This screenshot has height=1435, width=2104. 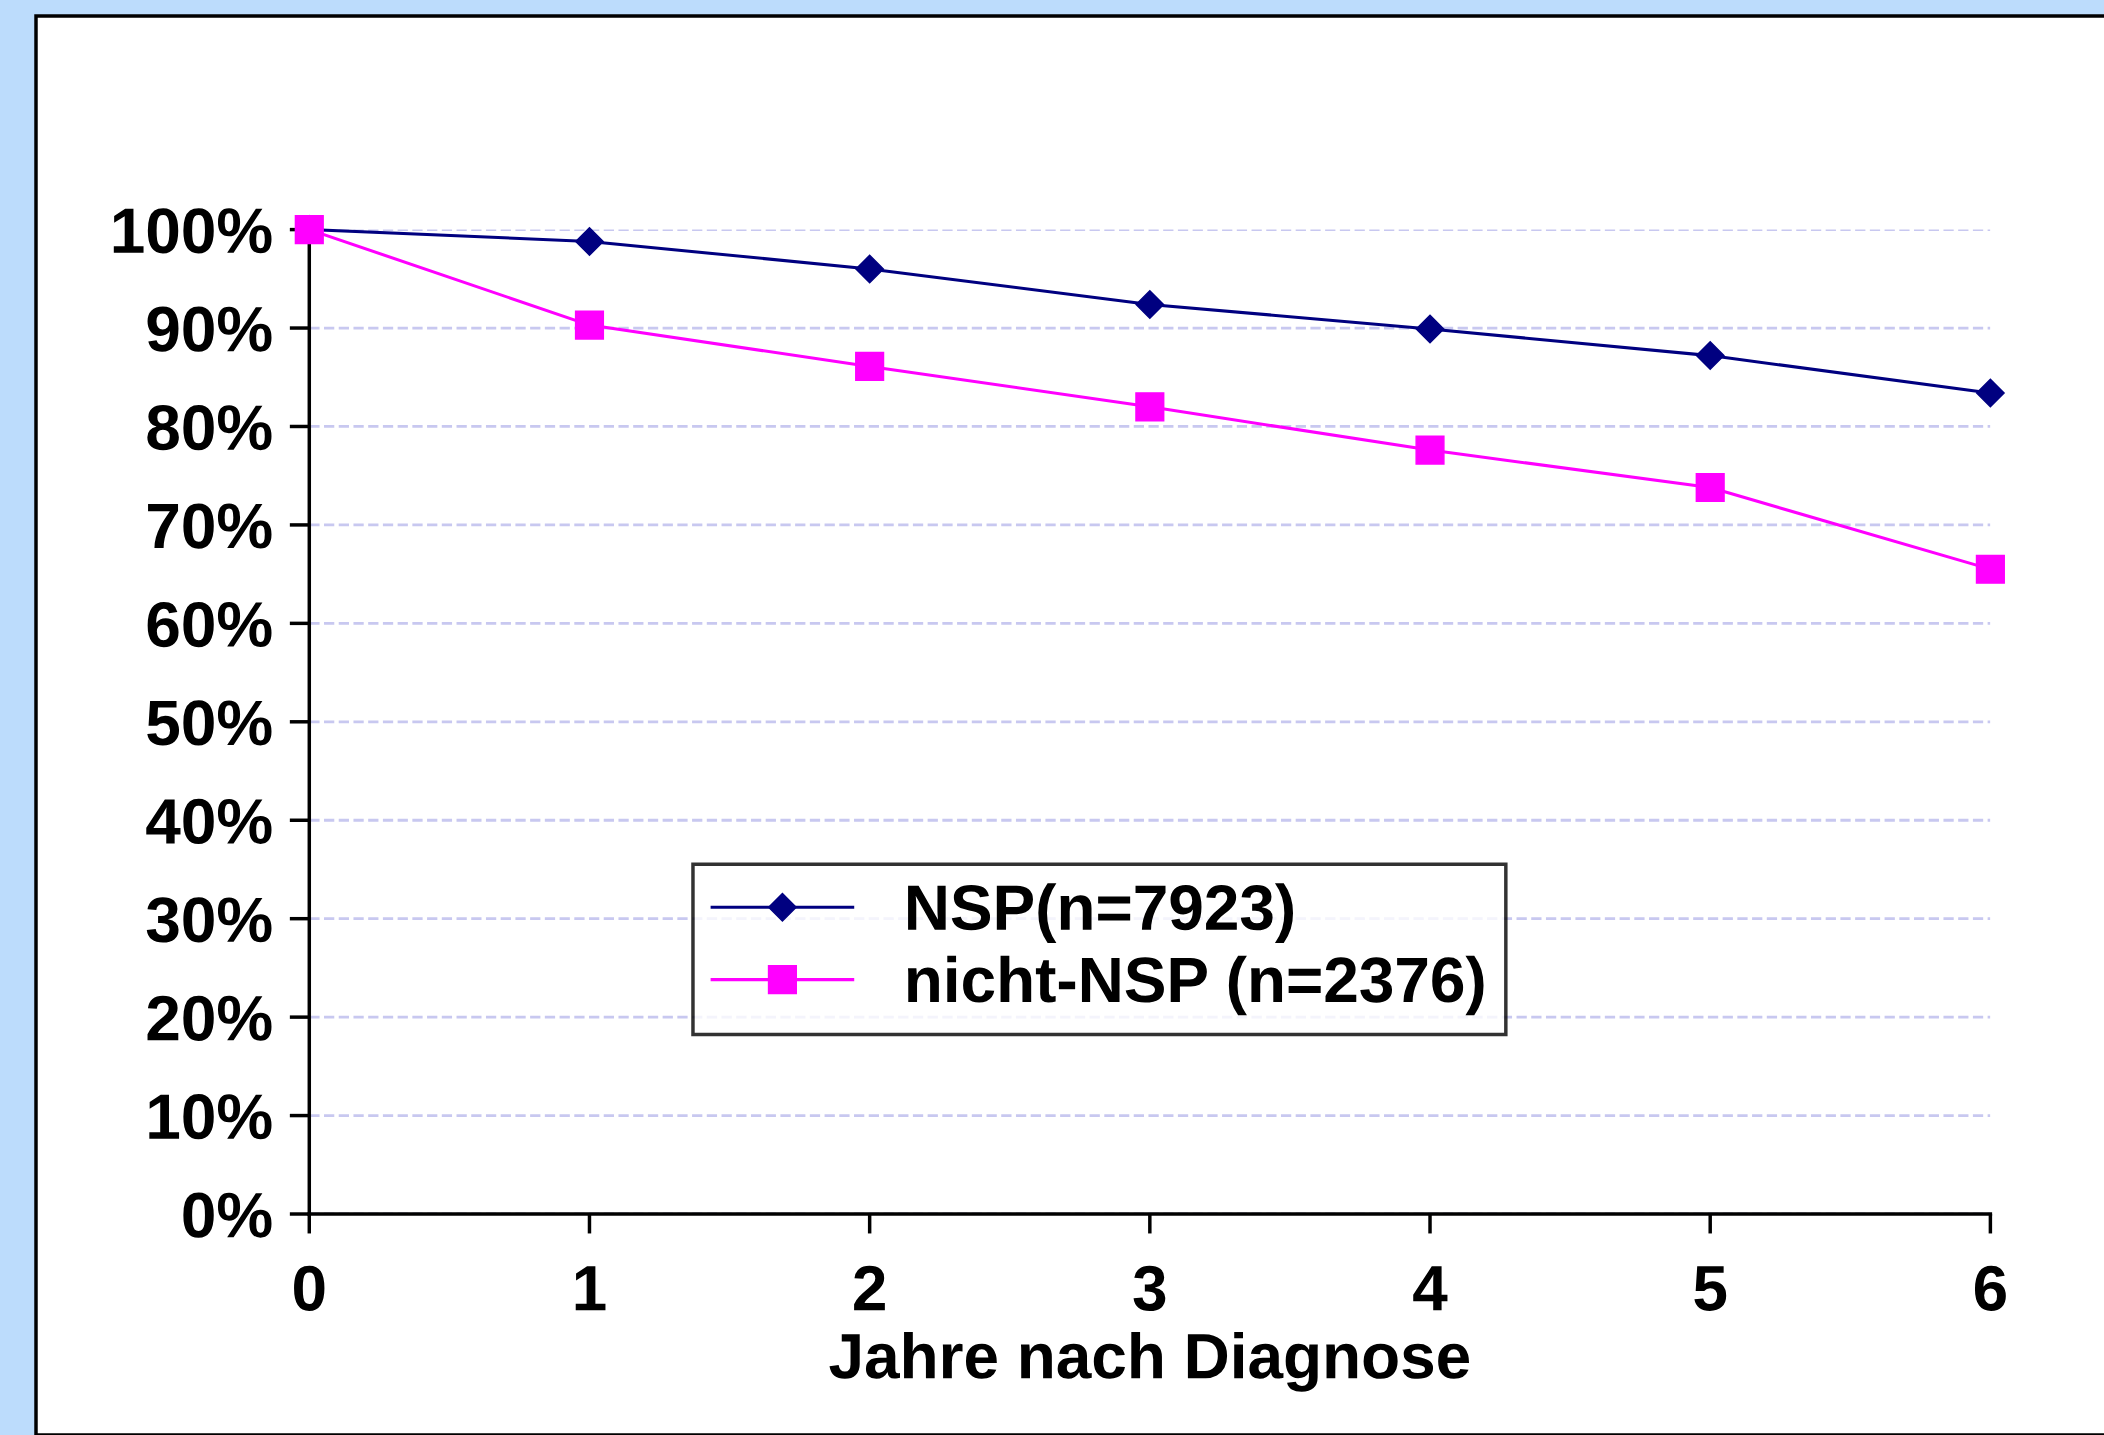 I want to click on x-tick-label: 2, so click(x=869, y=1288).